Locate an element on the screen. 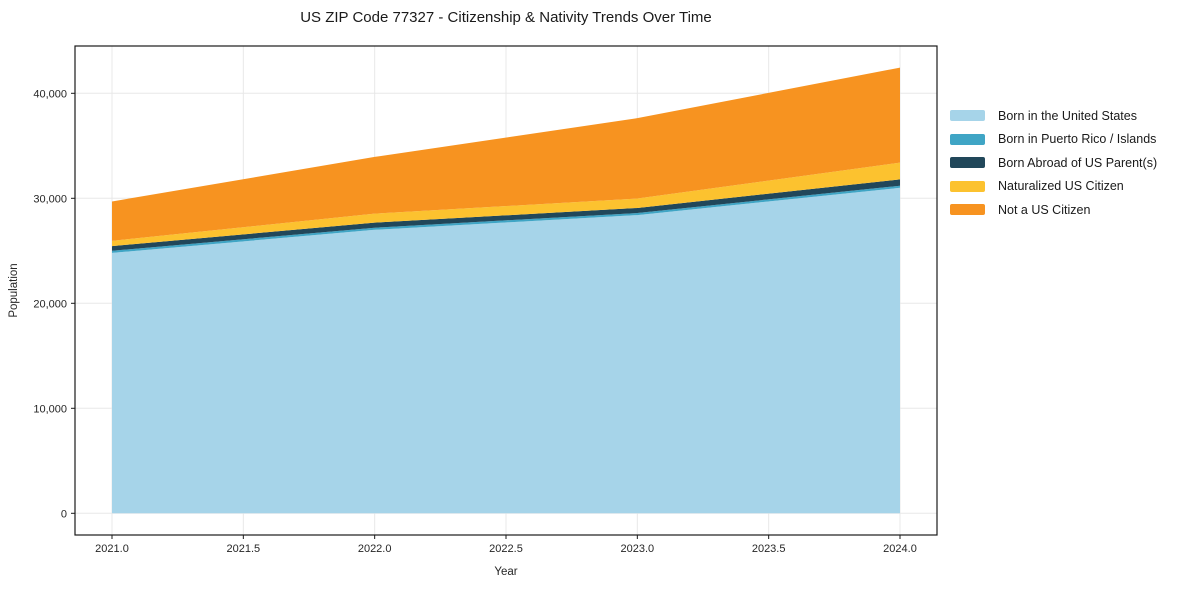  legend-item: Naturalized US Citizen is located at coordinates (1053, 187).